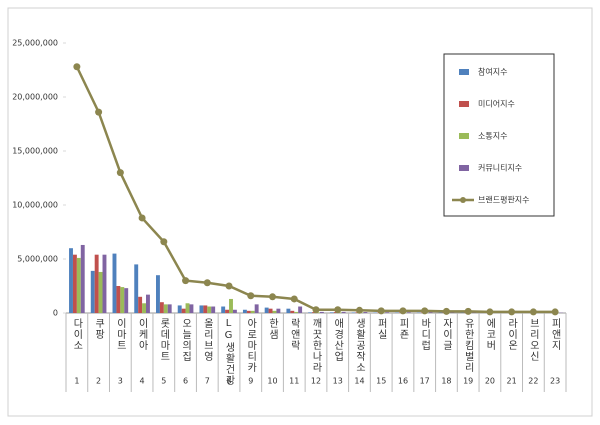 Image resolution: width=600 pixels, height=425 pixels. What do you see at coordinates (381, 381) in the screenshot?
I see `rank-label: 15` at bounding box center [381, 381].